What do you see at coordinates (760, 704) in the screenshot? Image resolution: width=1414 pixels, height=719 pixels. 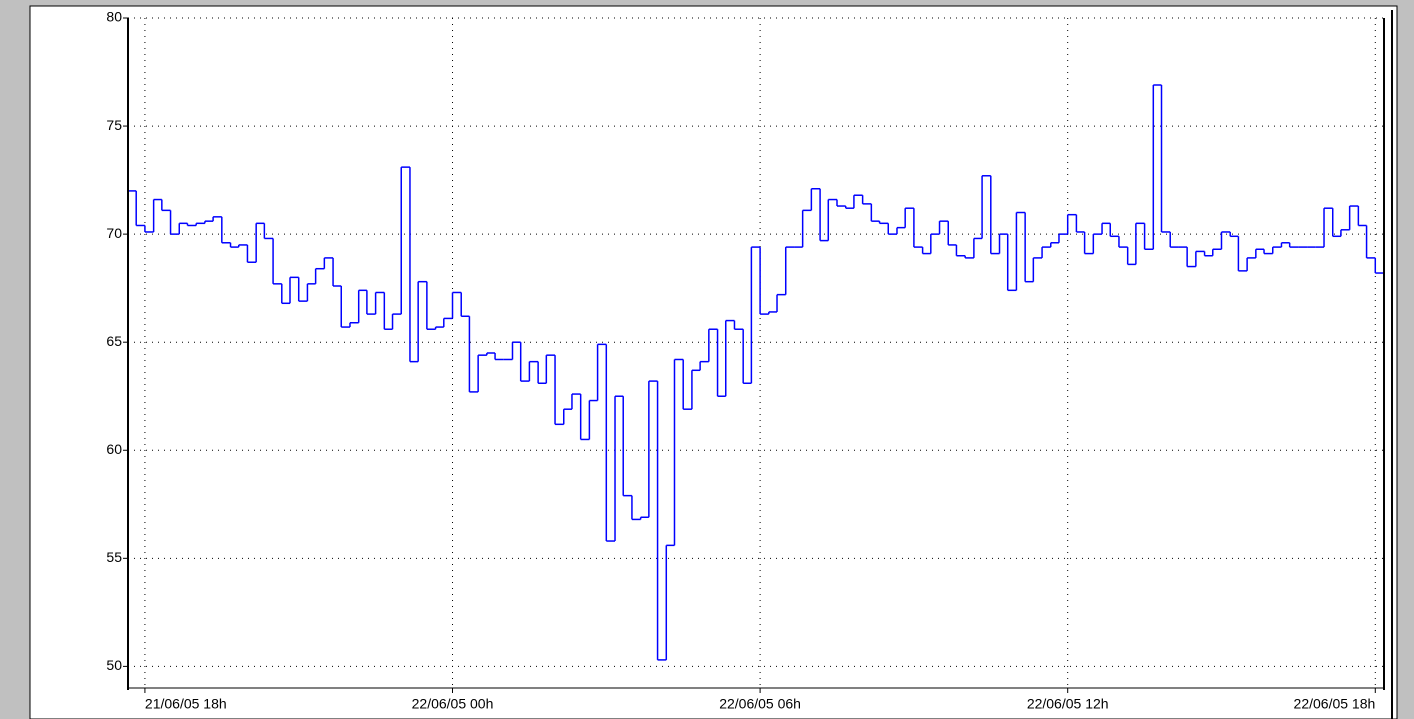 I see `x-tick-label: 22/06/05 06h` at bounding box center [760, 704].